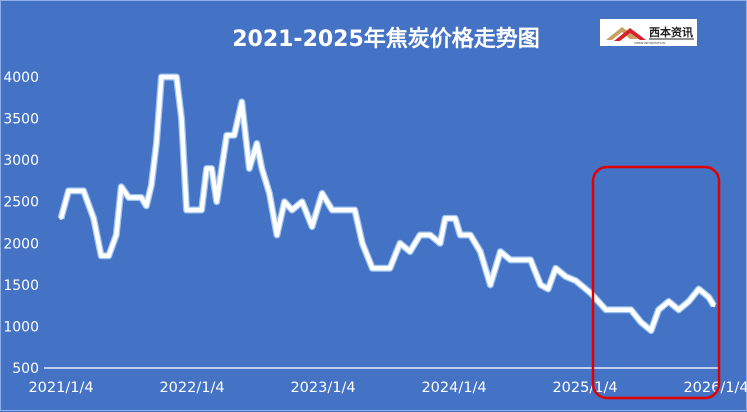 Image resolution: width=747 pixels, height=412 pixels. Describe the element at coordinates (21, 286) in the screenshot. I see `y-tick-label: 1500` at that location.